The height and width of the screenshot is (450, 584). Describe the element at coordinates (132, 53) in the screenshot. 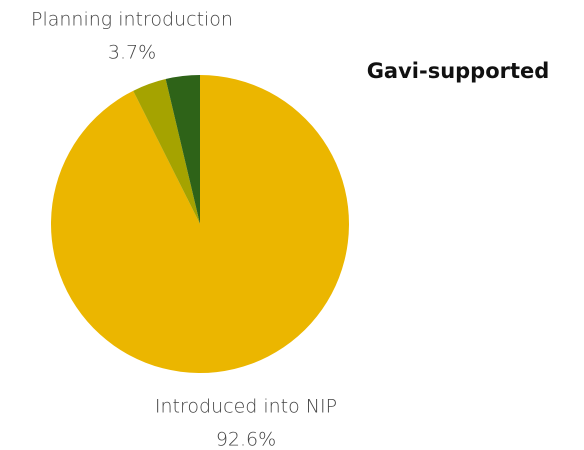

I see `slice-value-label: 3.7%` at that location.